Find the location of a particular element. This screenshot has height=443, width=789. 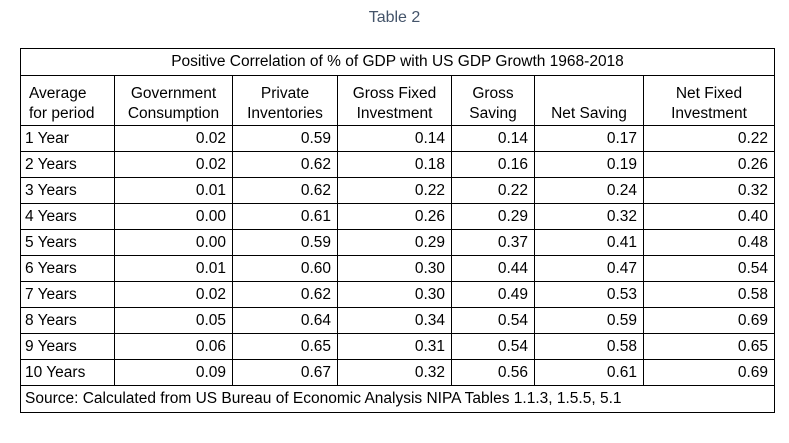

row-label: 3 Years is located at coordinates (67, 190).